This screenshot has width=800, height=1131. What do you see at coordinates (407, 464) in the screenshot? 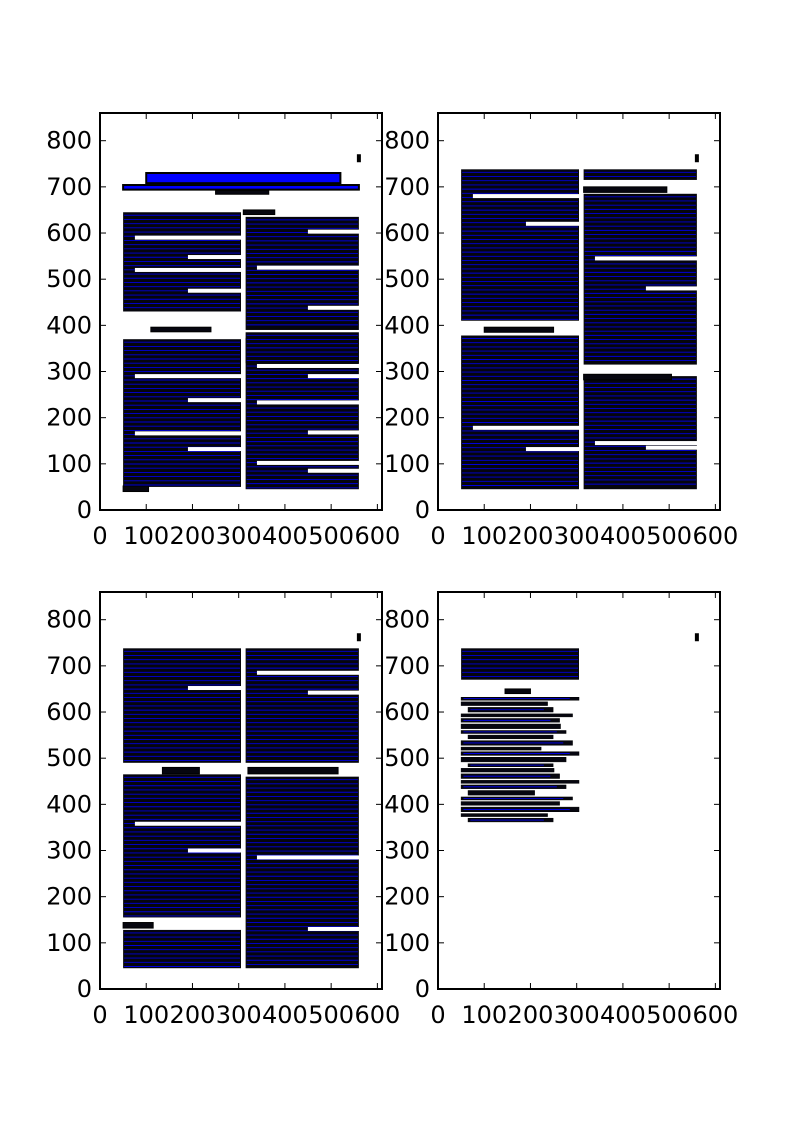
I see `y-tick-label: 100` at bounding box center [407, 464].